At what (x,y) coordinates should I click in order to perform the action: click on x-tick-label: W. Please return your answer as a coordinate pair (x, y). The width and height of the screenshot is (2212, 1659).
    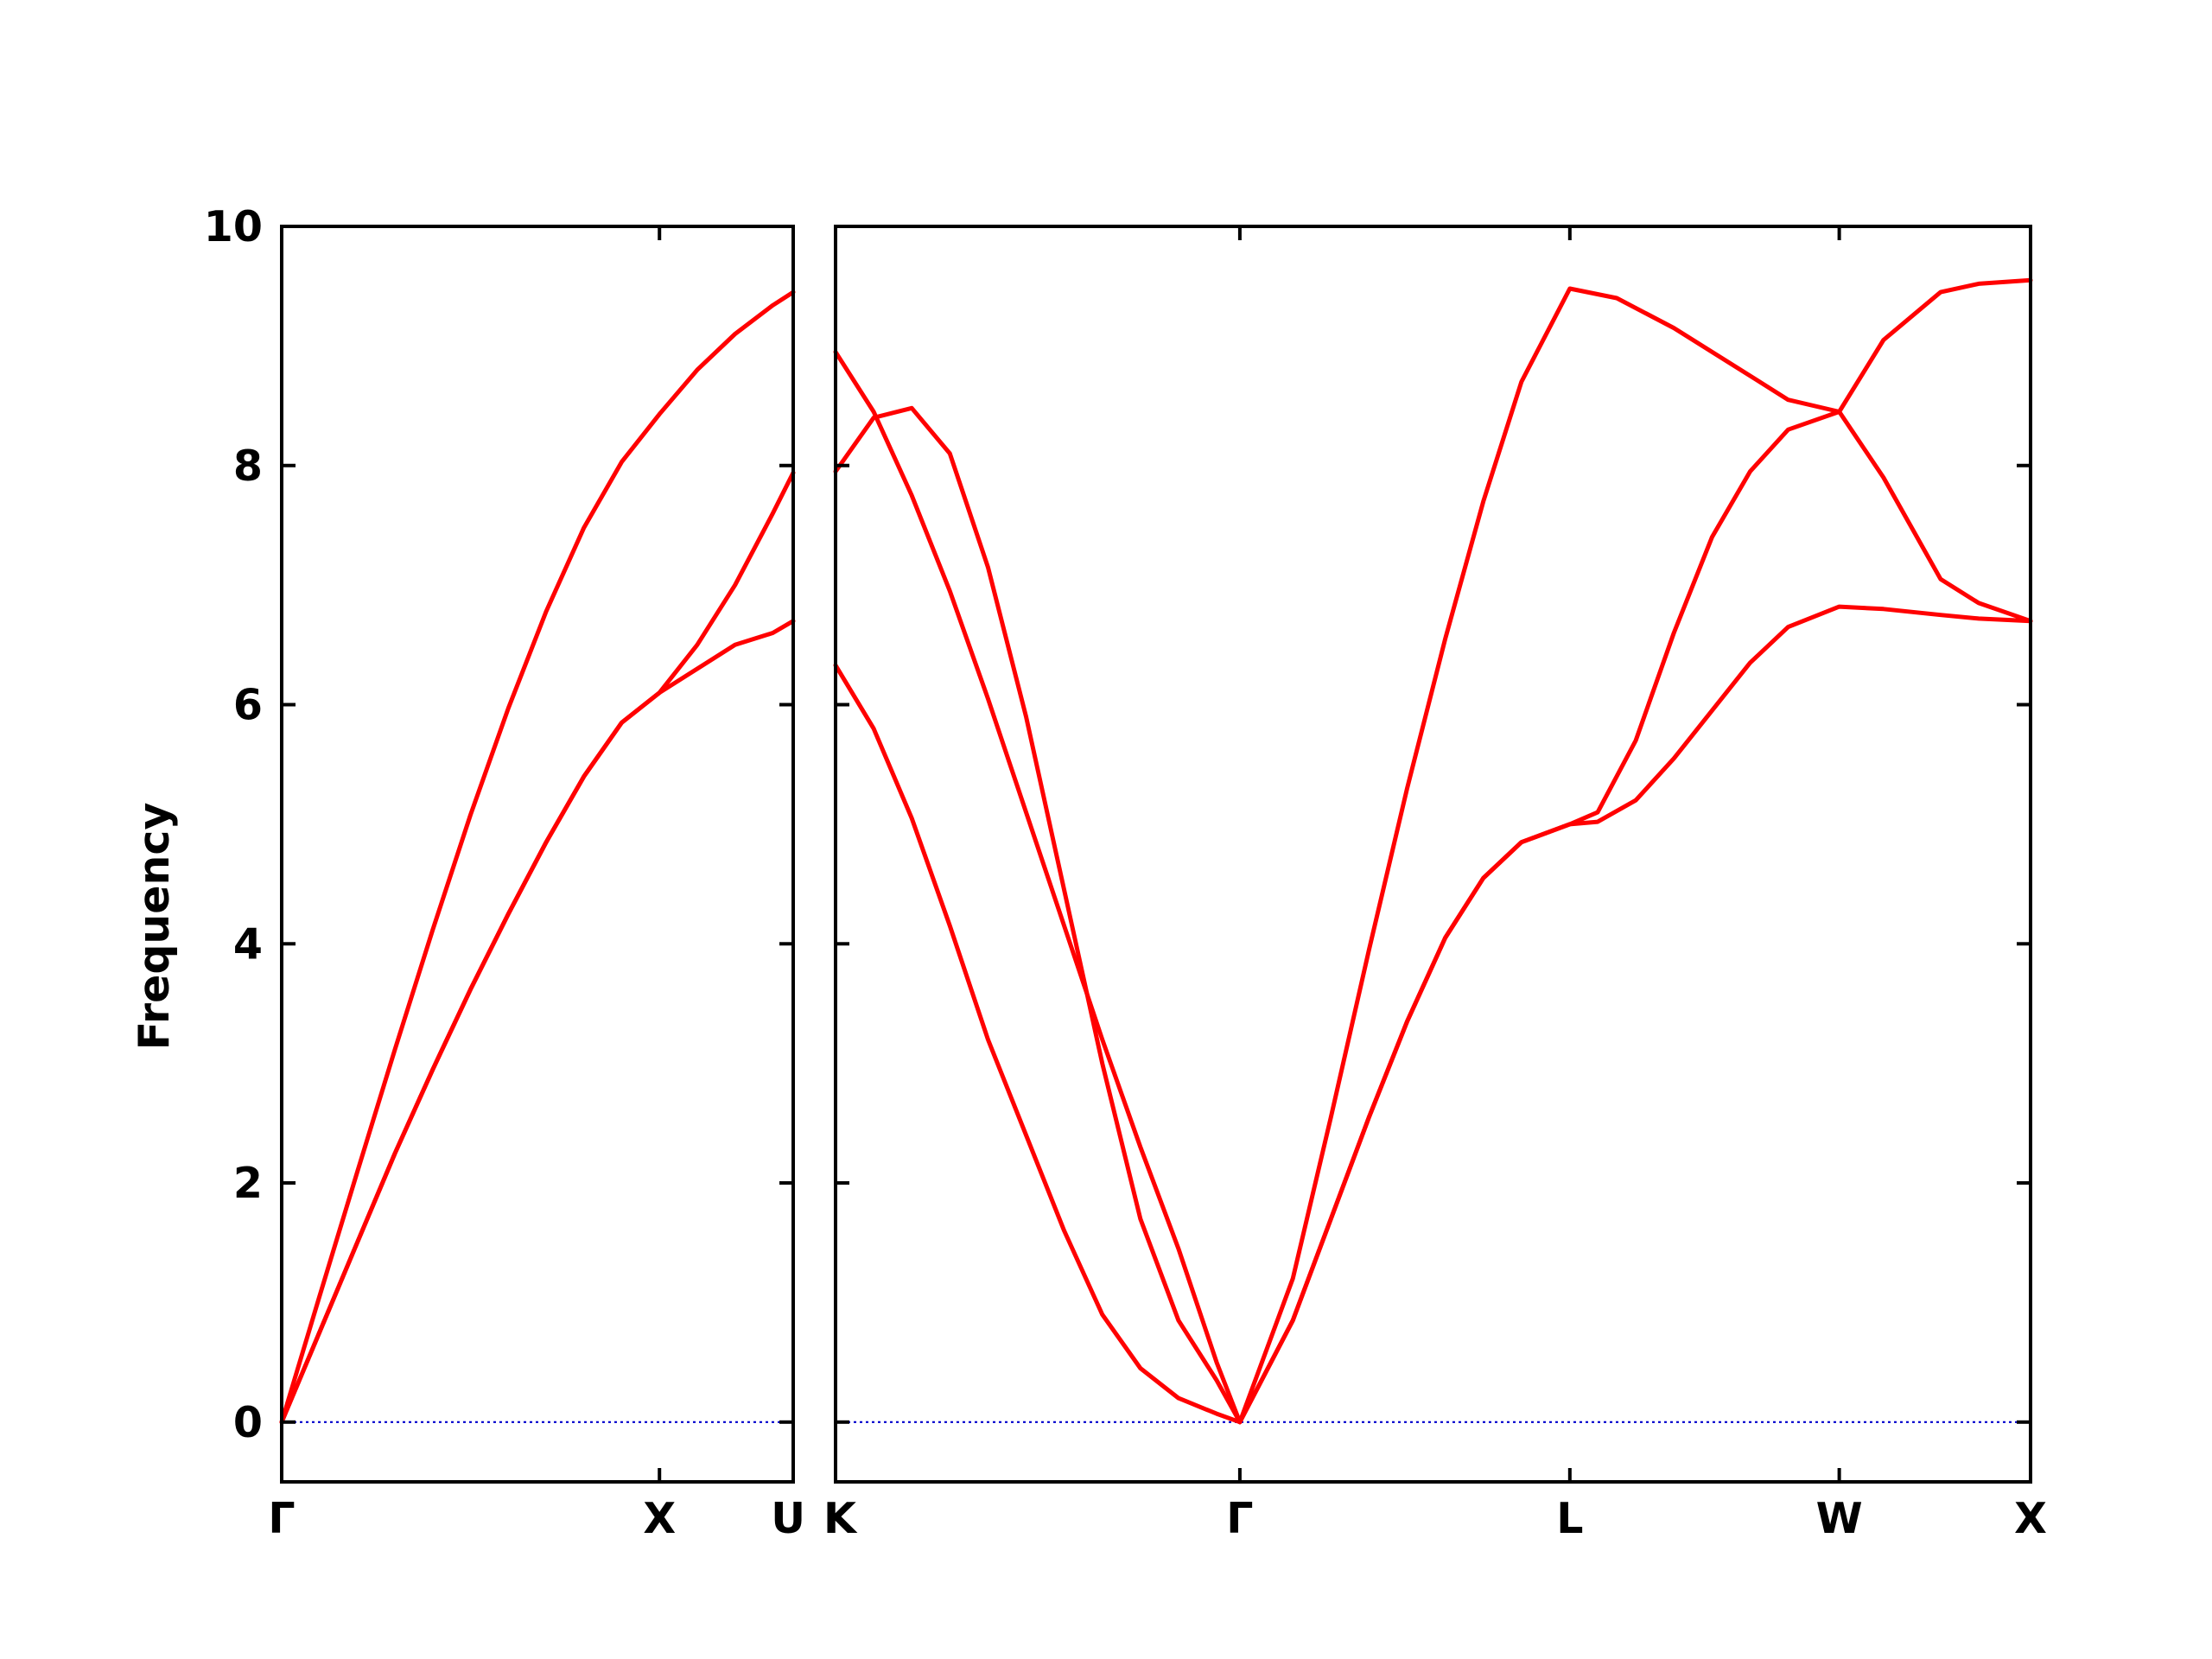
    Looking at the image, I should click on (1839, 1518).